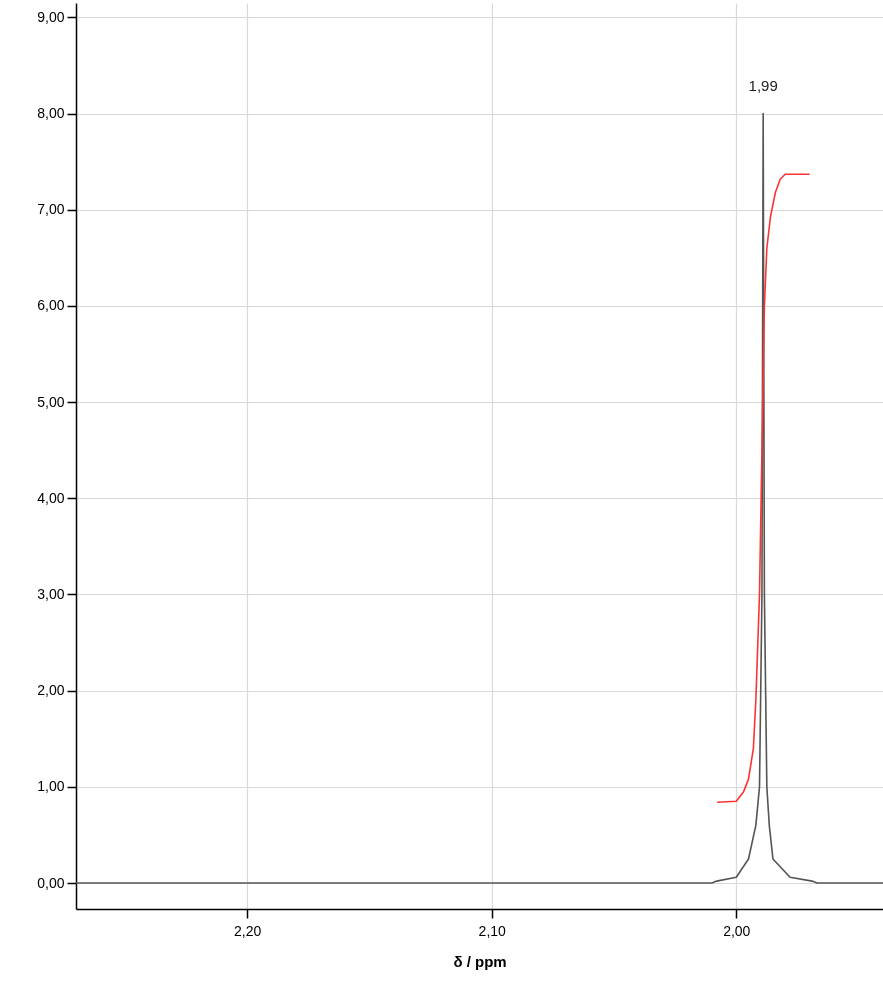 This screenshot has height=1002, width=883. What do you see at coordinates (248, 930) in the screenshot?
I see `x-tick-label: 2,20` at bounding box center [248, 930].